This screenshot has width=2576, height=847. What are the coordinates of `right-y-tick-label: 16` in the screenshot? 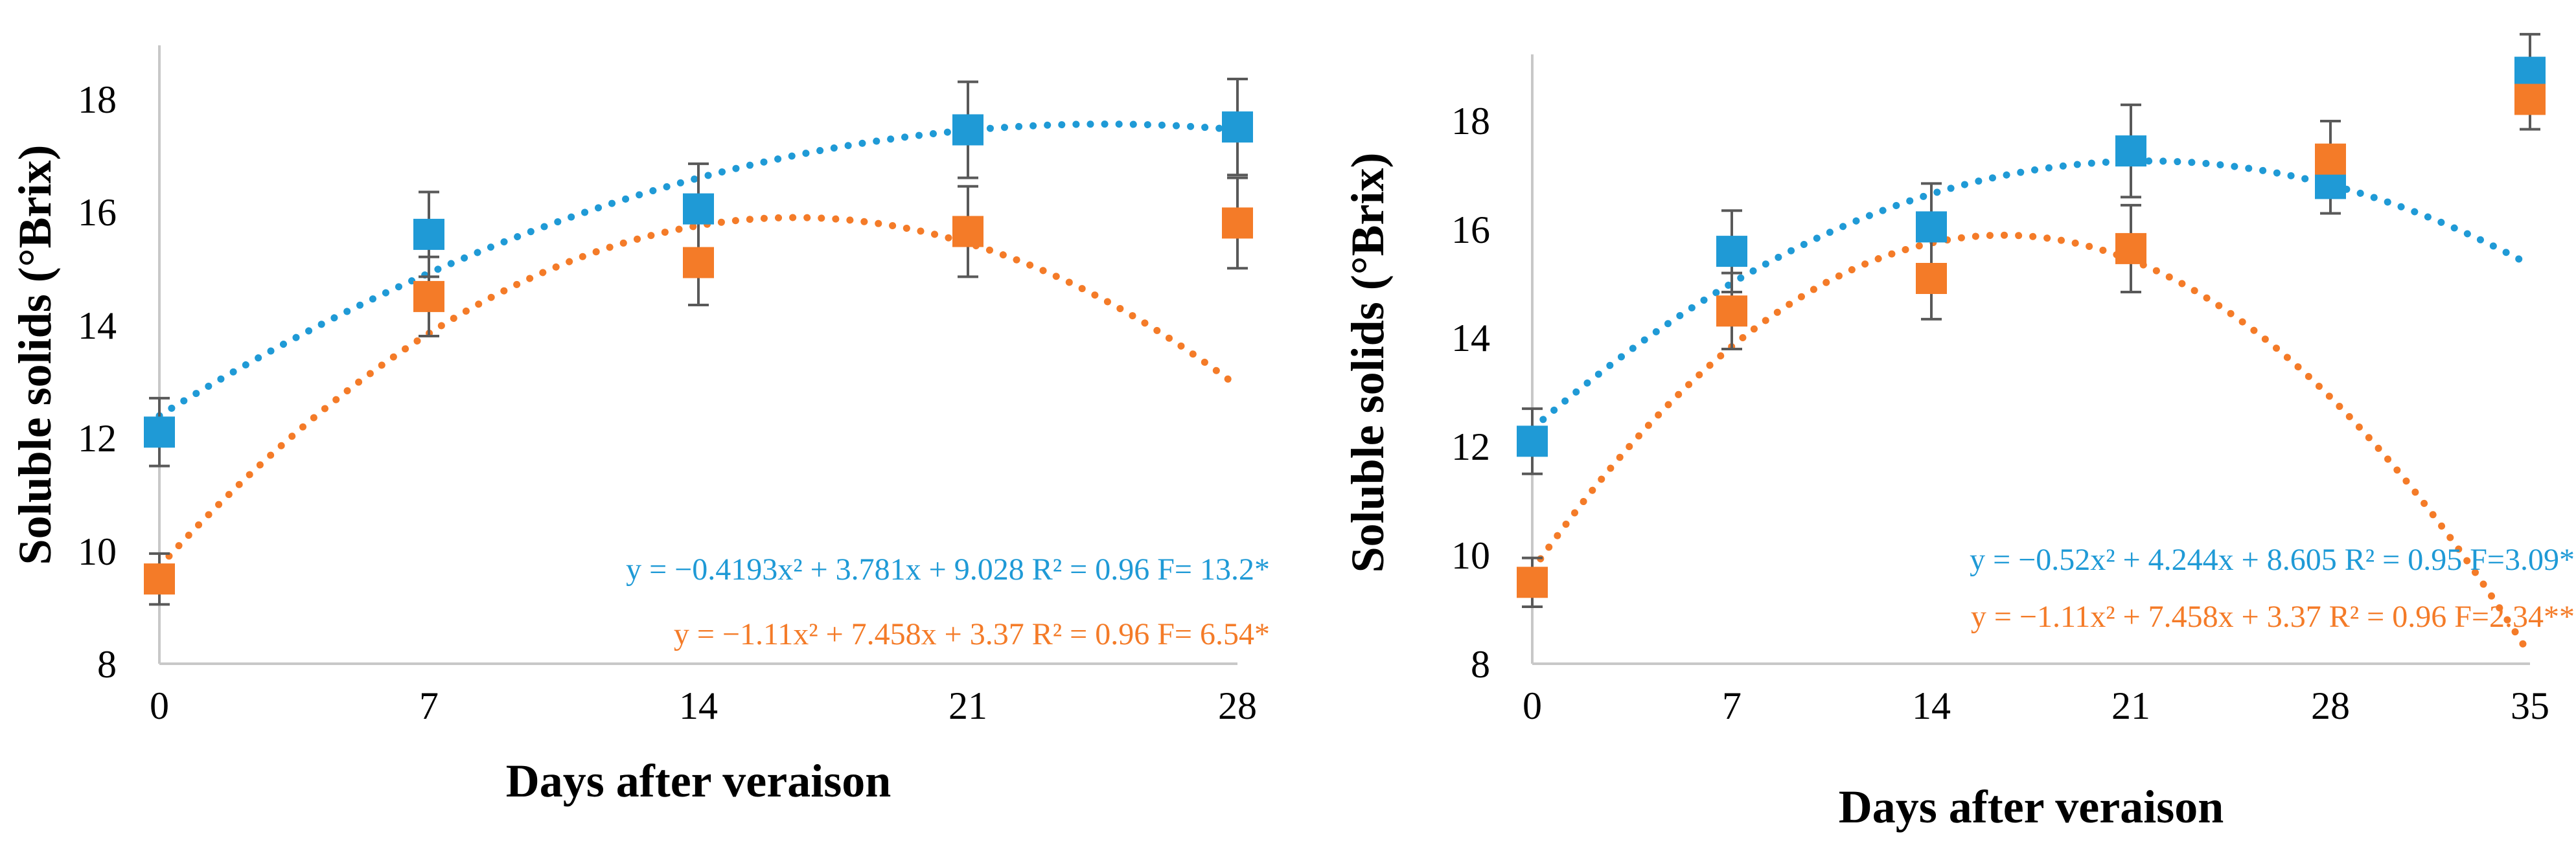 It's located at (1470, 230).